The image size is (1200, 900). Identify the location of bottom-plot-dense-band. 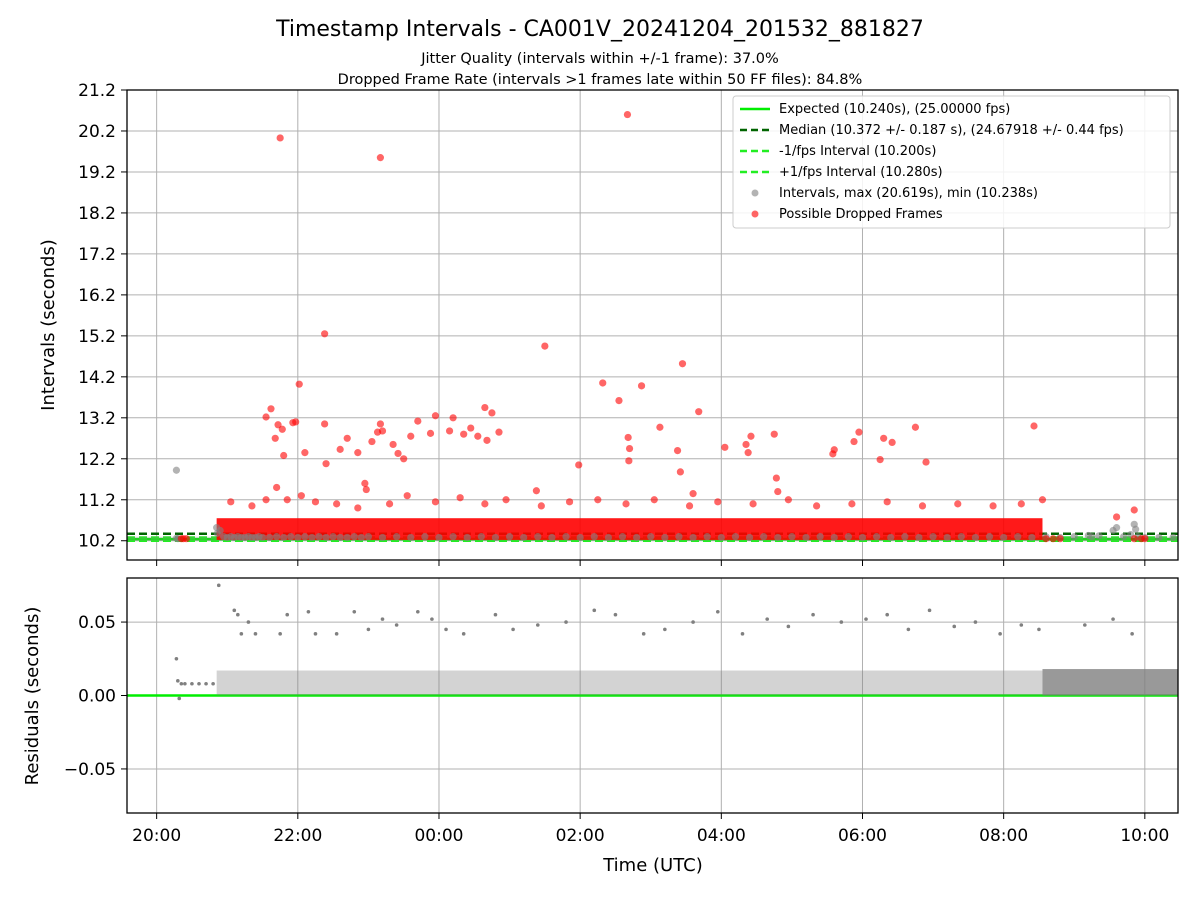
(697, 682).